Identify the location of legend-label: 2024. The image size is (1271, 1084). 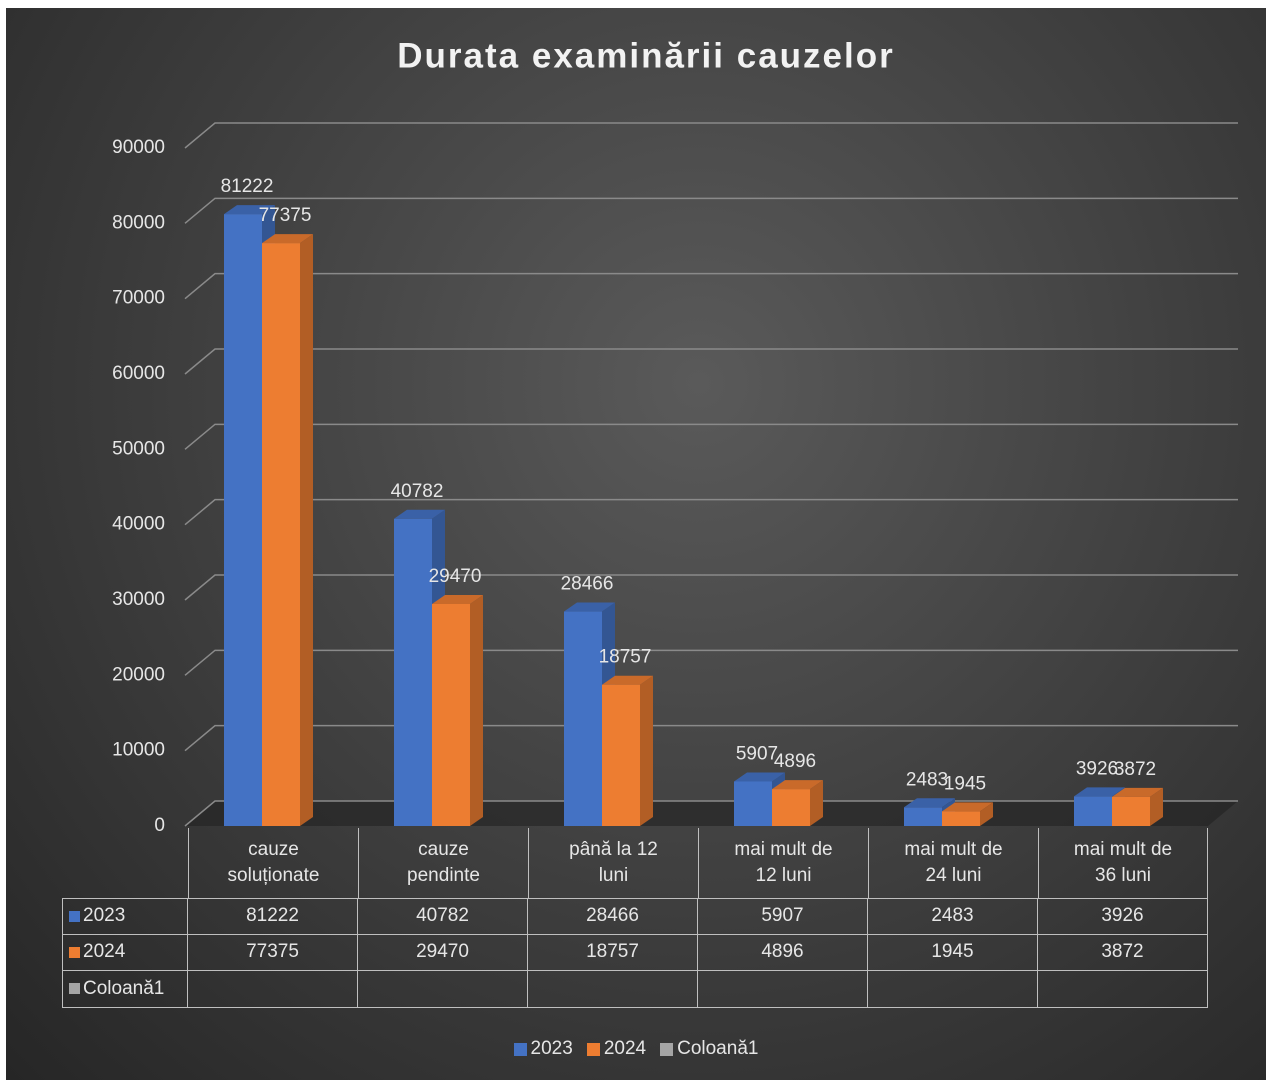
(625, 1048).